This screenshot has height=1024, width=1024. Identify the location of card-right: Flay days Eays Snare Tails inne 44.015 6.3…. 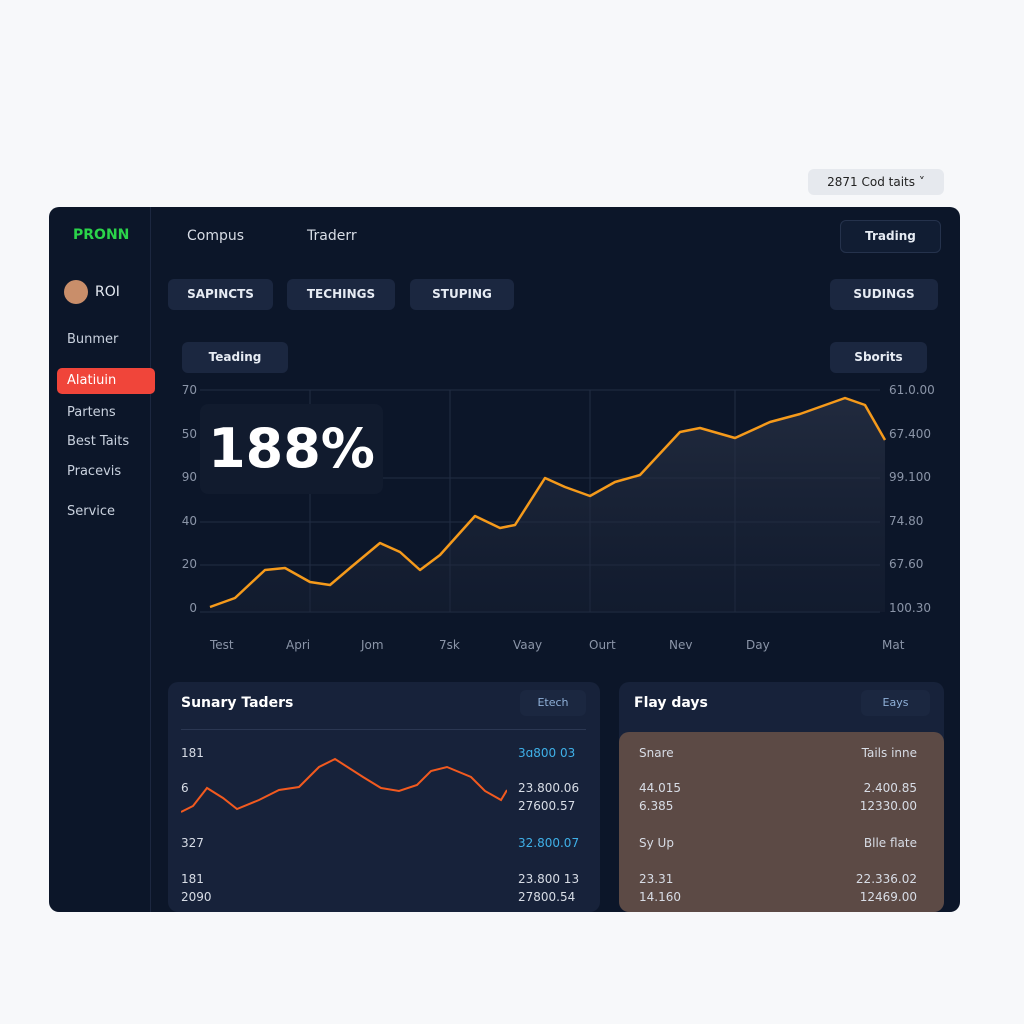
(781, 797).